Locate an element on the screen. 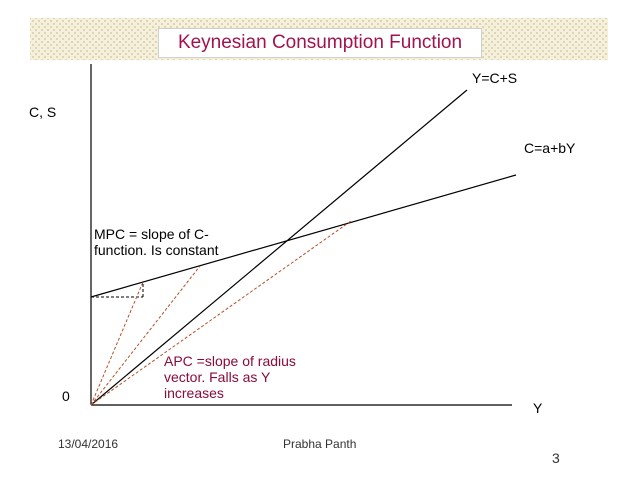 This screenshot has height=479, width=638. y-axis-label: C, S is located at coordinates (43, 112).